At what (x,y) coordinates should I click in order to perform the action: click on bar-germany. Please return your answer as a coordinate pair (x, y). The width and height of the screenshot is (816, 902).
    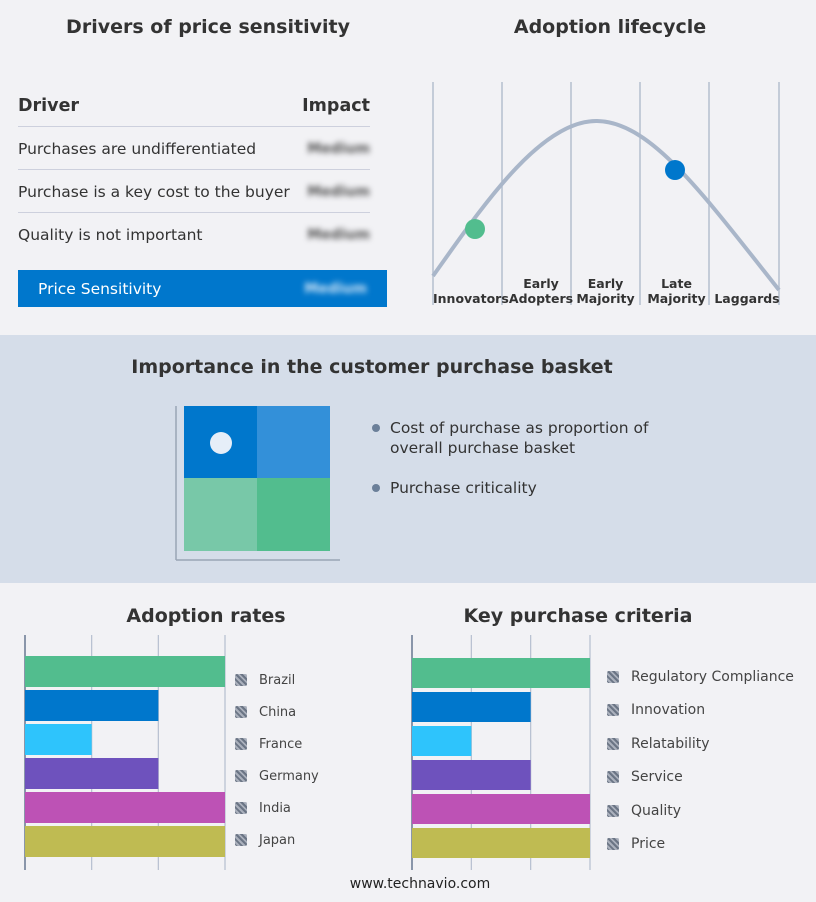
    Looking at the image, I should click on (92, 773).